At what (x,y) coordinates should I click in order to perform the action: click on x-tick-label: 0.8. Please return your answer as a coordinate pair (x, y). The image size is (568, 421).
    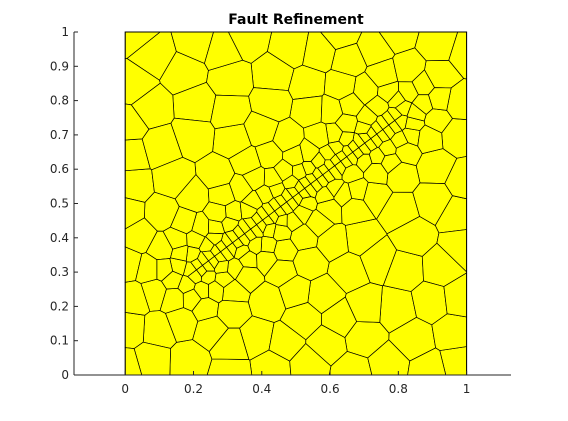
    Looking at the image, I should click on (398, 389).